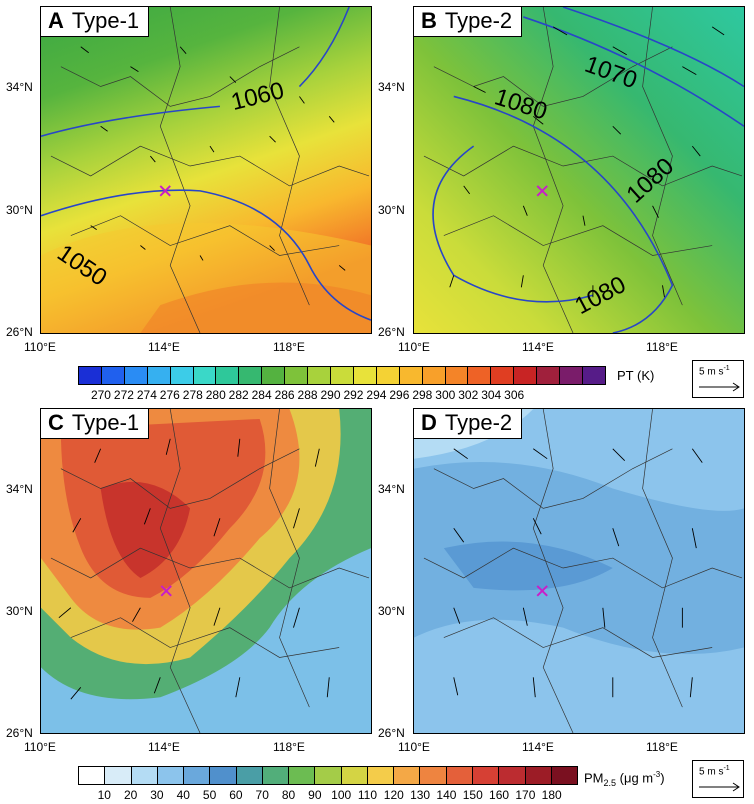 This screenshot has width=754, height=804. Describe the element at coordinates (718, 779) in the screenshot. I see `reference-vector-bottom: 5 m s-1` at that location.